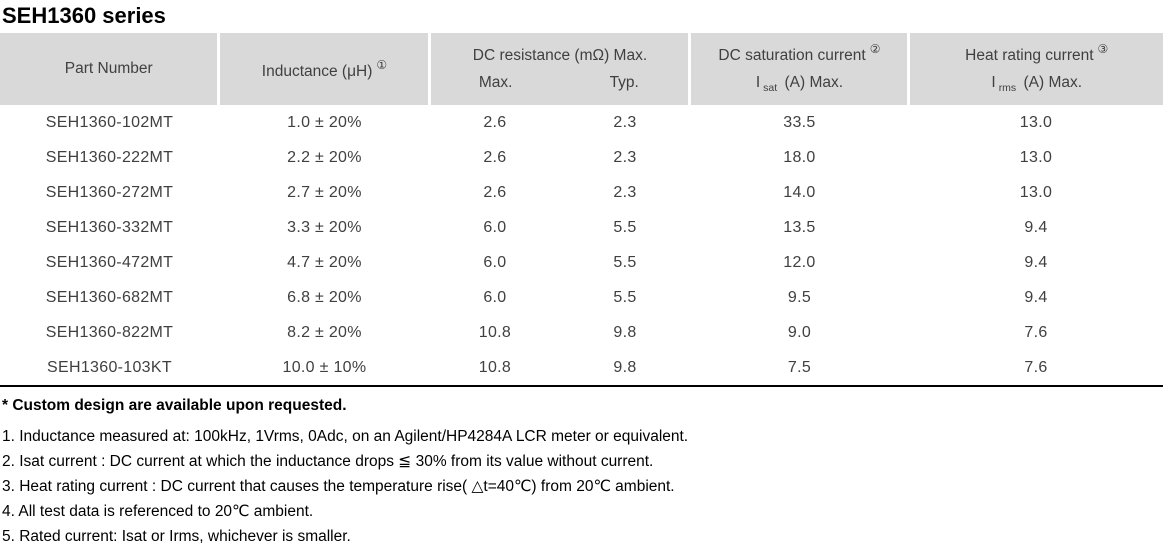 This screenshot has height=555, width=1163. I want to click on saturation-text: DC saturation current, so click(792, 55).